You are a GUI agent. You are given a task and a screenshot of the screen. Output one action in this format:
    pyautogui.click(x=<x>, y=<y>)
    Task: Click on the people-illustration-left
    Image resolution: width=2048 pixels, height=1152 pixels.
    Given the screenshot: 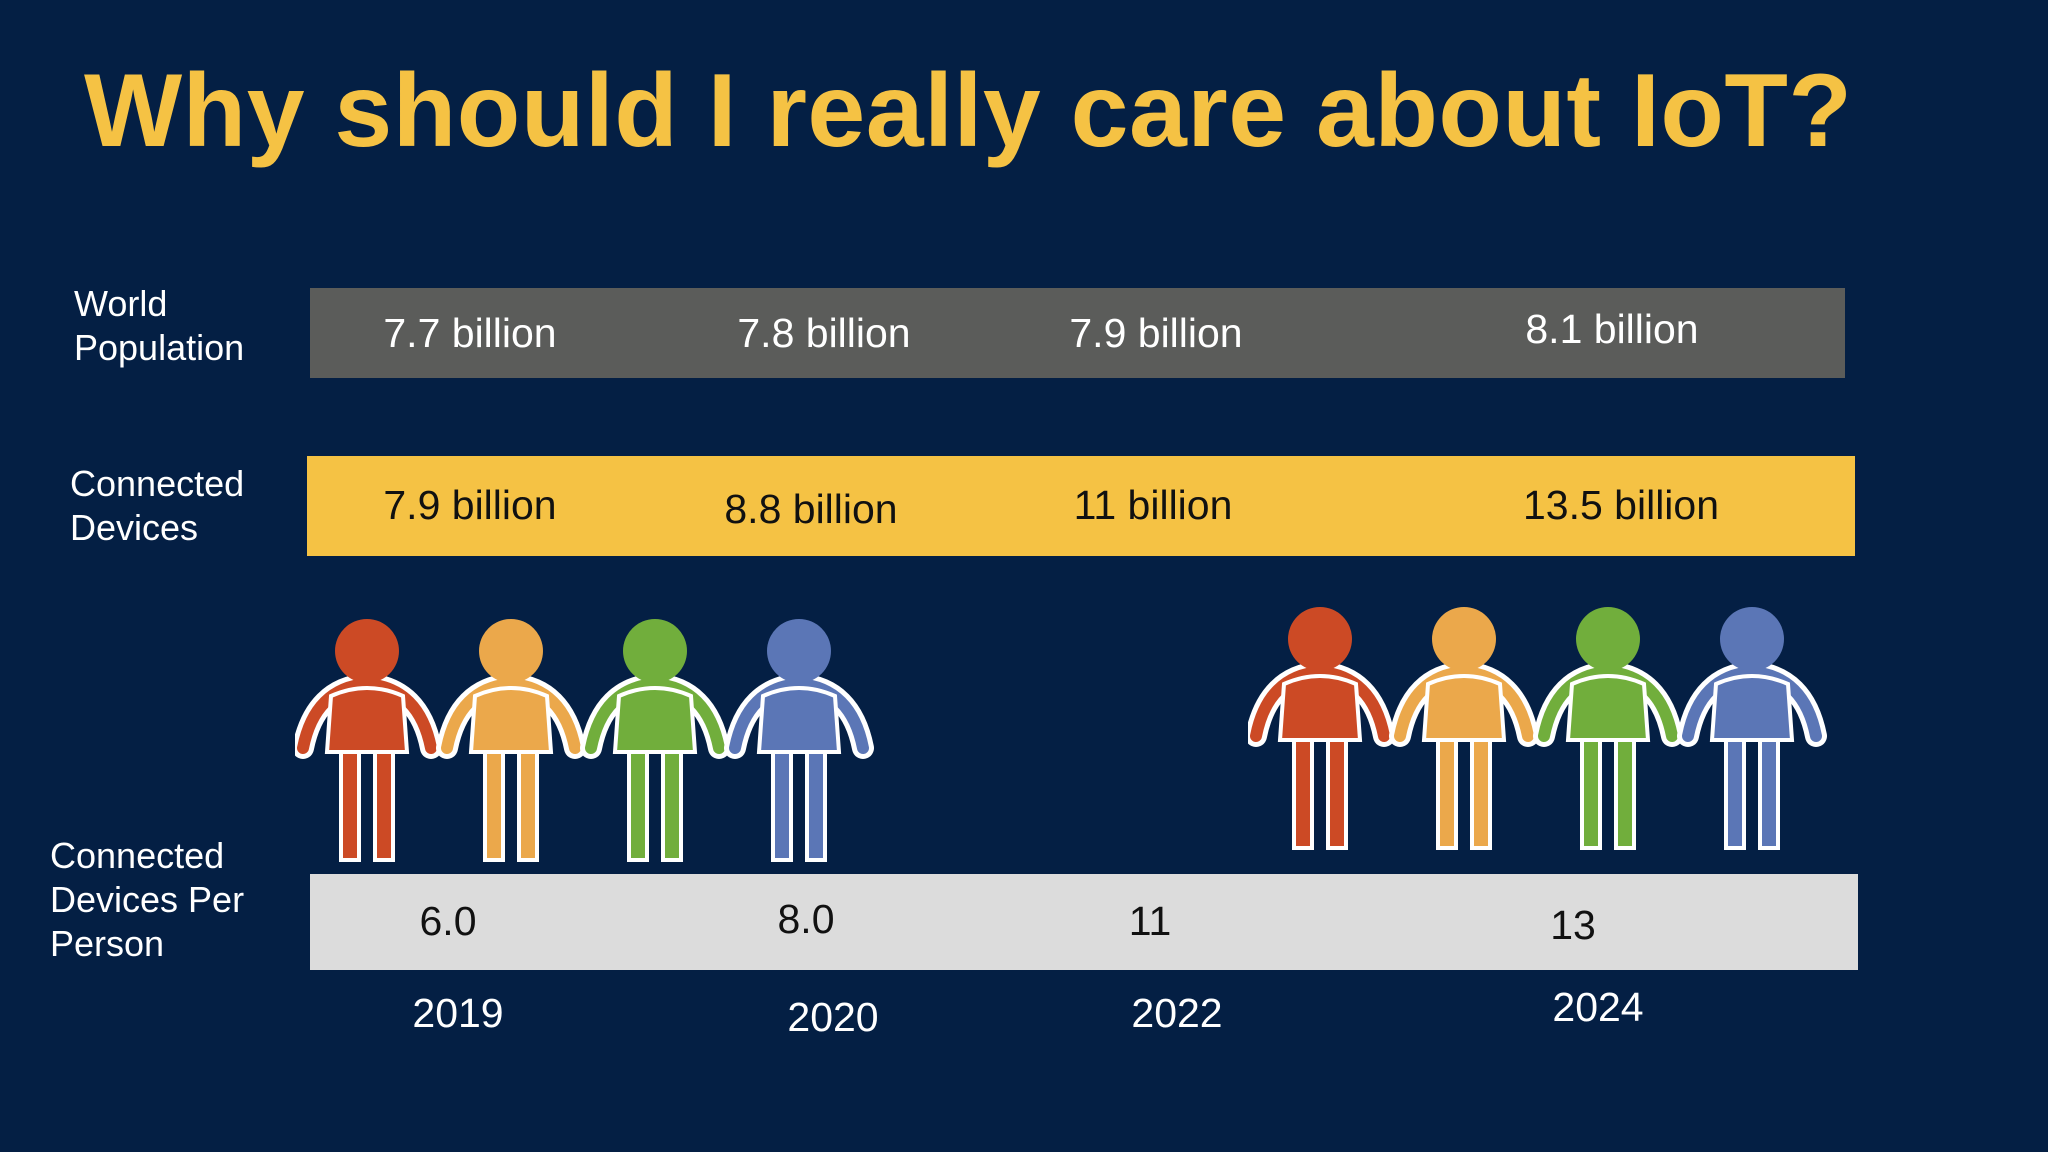 What is the action you would take?
    pyautogui.click(x=584, y=740)
    